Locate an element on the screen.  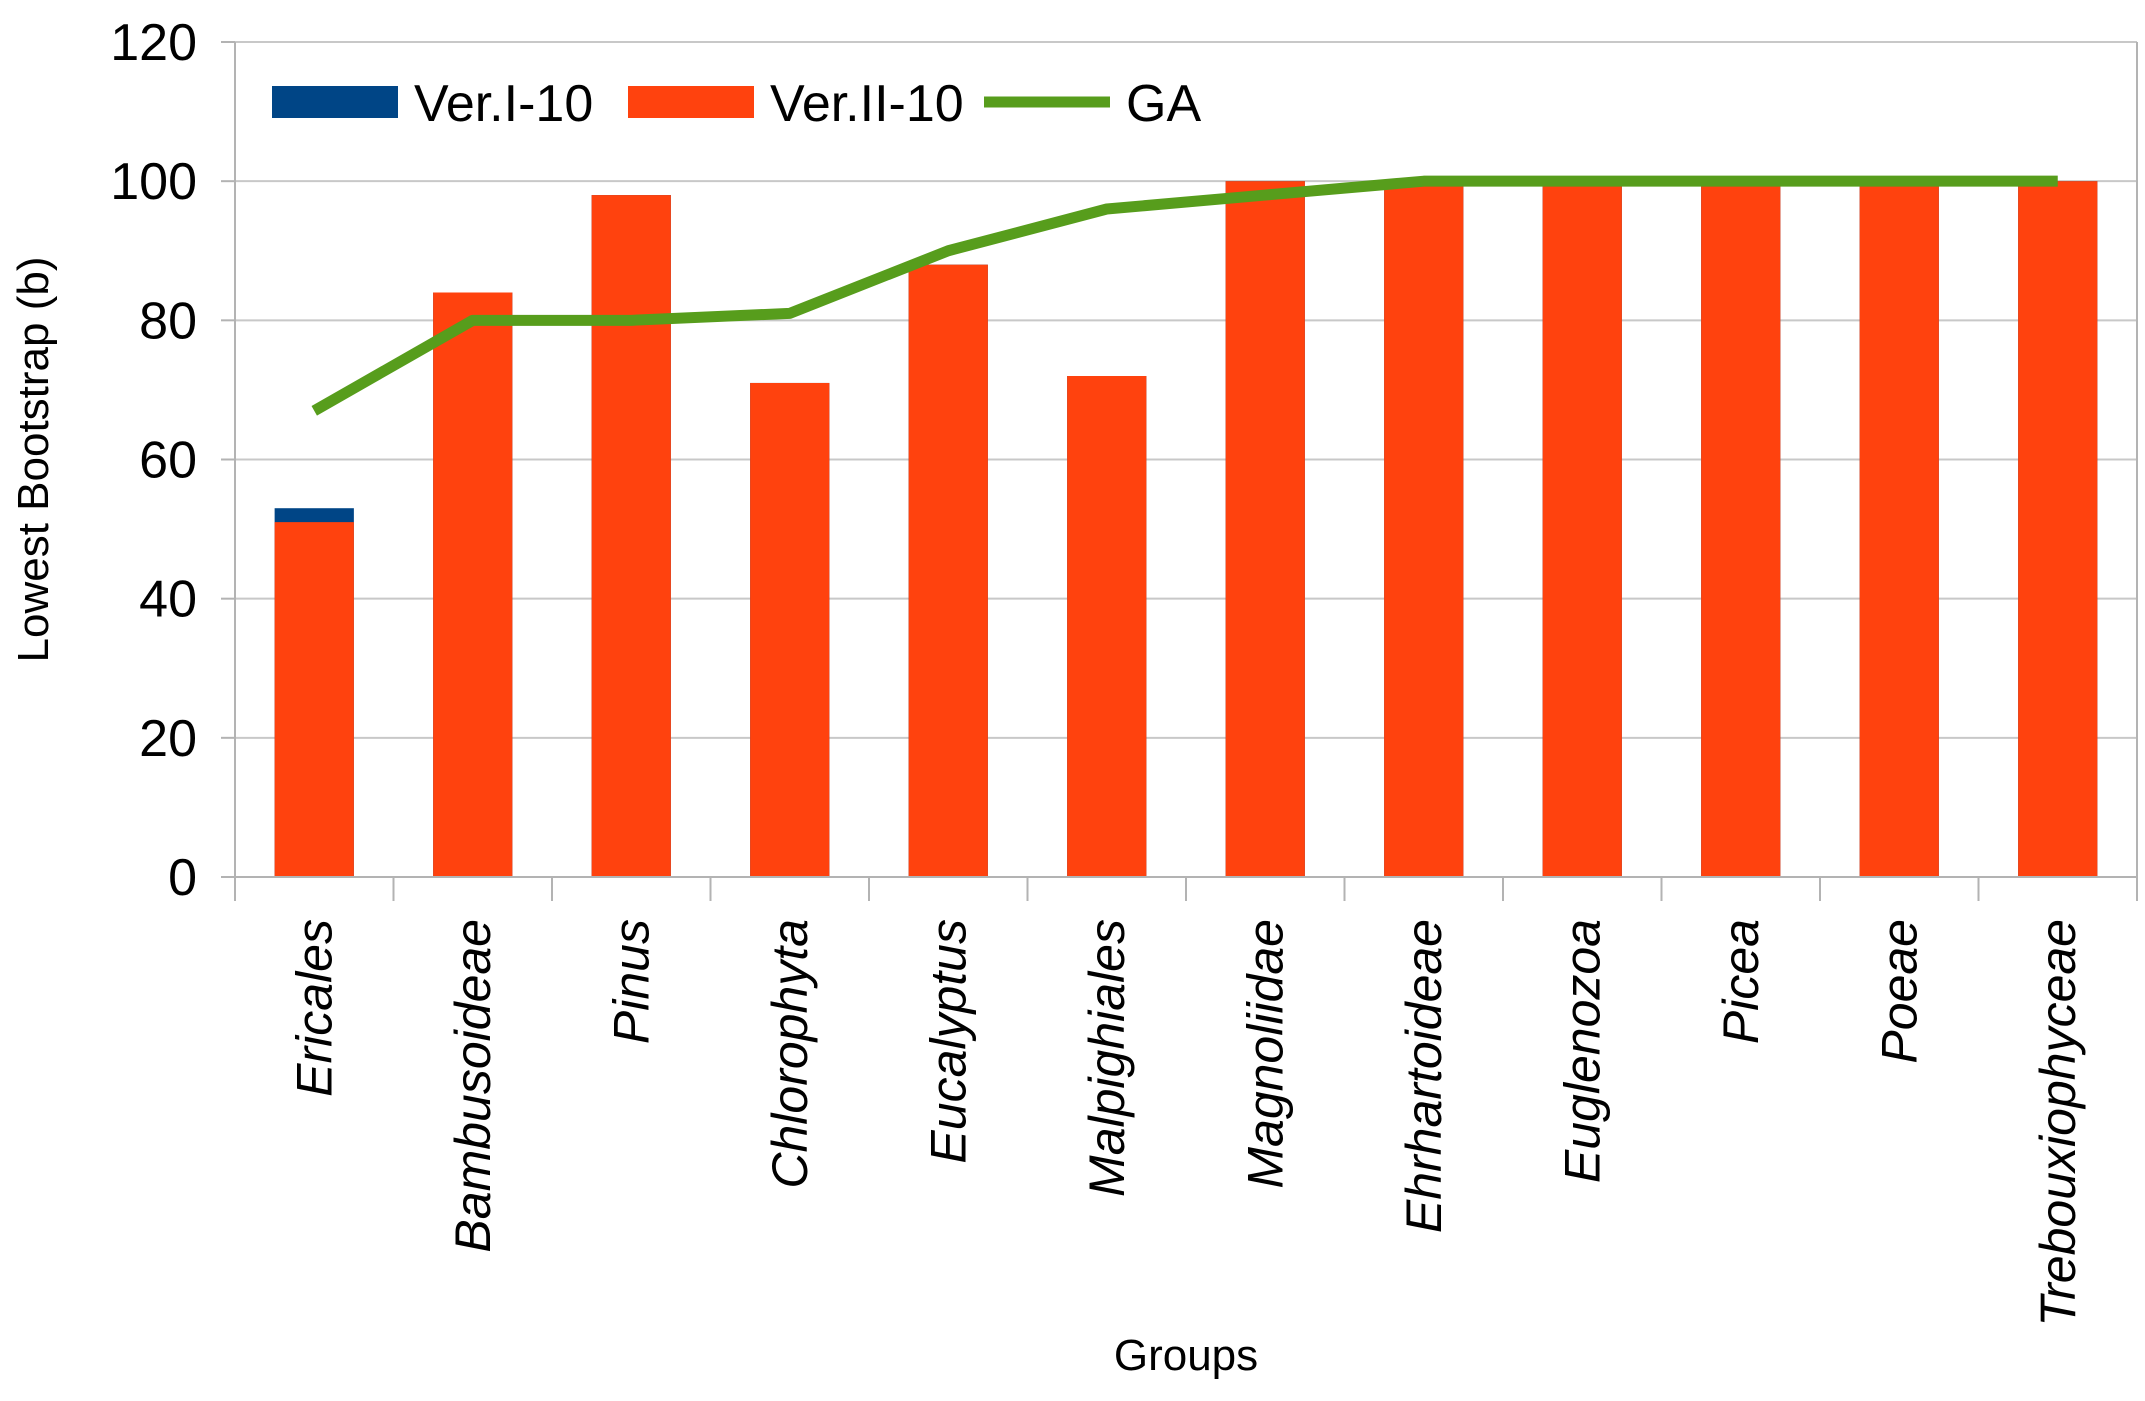
y-tick-label-0: 0 is located at coordinates (182, 878).